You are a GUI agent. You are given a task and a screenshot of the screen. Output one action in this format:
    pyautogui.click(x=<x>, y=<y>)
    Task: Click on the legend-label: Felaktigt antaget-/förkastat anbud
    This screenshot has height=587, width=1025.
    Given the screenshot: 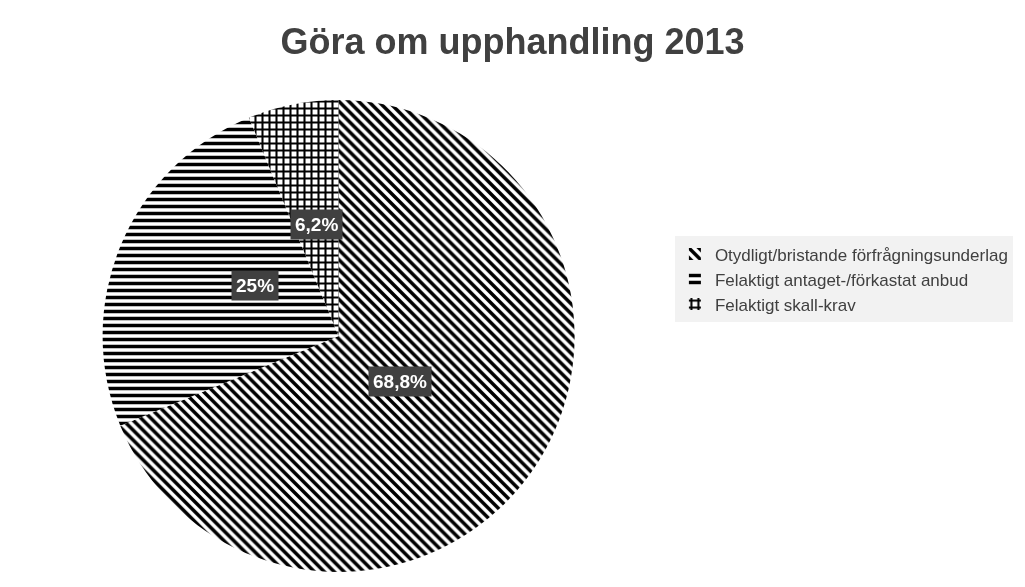 What is the action you would take?
    pyautogui.click(x=841, y=280)
    